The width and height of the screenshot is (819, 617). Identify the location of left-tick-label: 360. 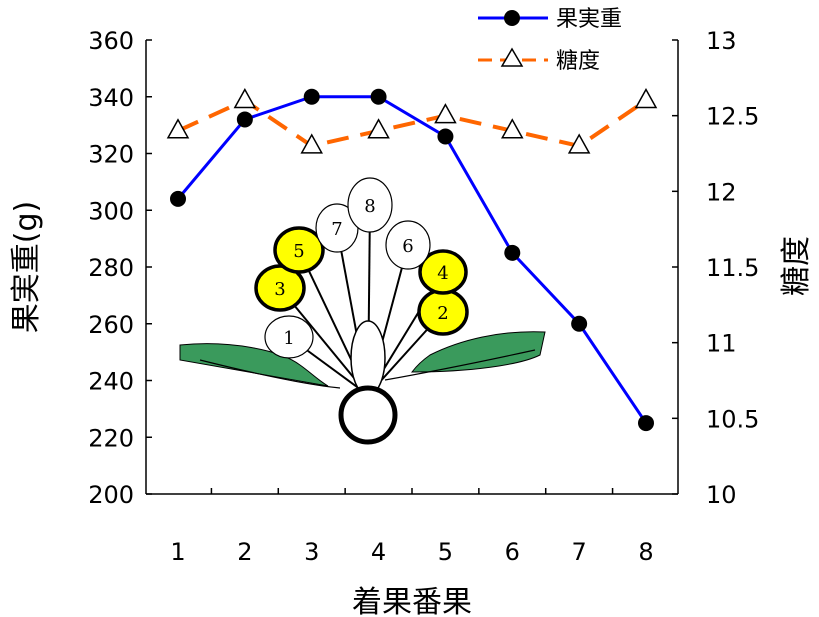
(111, 41).